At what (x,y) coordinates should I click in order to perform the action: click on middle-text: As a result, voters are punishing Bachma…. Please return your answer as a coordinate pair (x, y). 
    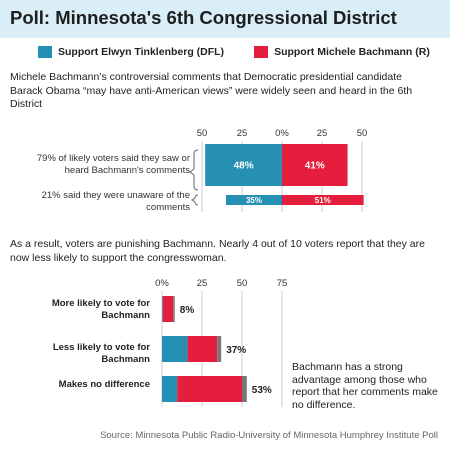
    Looking at the image, I should click on (217, 251).